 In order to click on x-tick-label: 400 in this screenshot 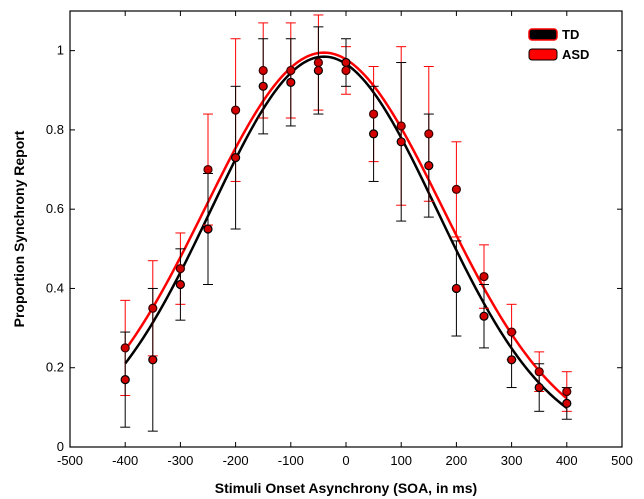, I will do `click(567, 460)`.